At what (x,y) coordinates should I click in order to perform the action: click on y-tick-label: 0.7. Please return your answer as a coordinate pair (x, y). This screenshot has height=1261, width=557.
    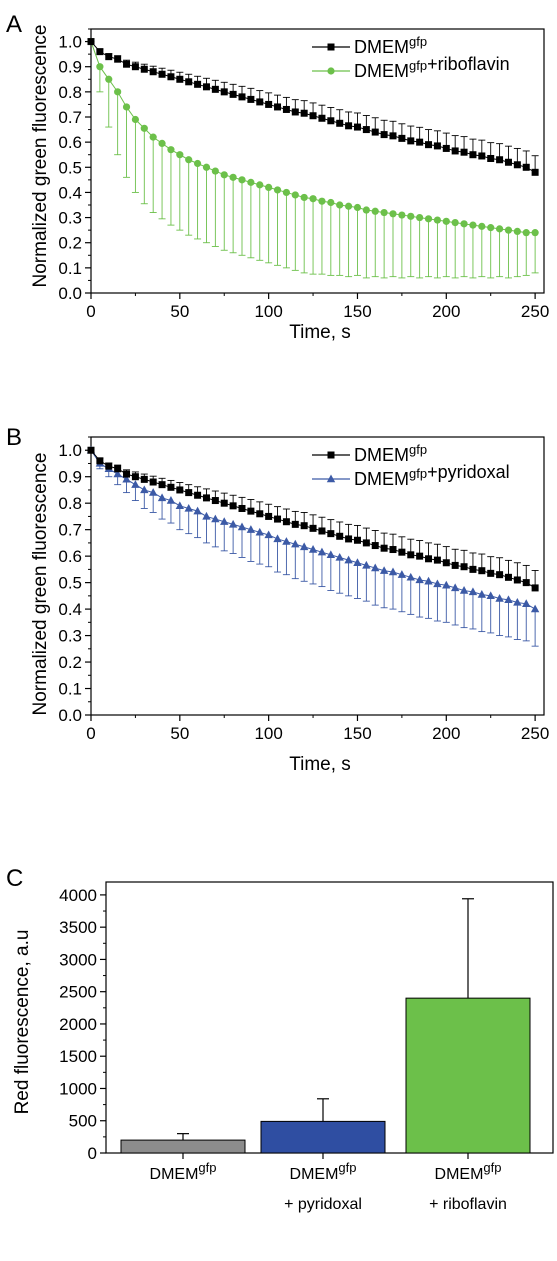
    Looking at the image, I should click on (70, 530).